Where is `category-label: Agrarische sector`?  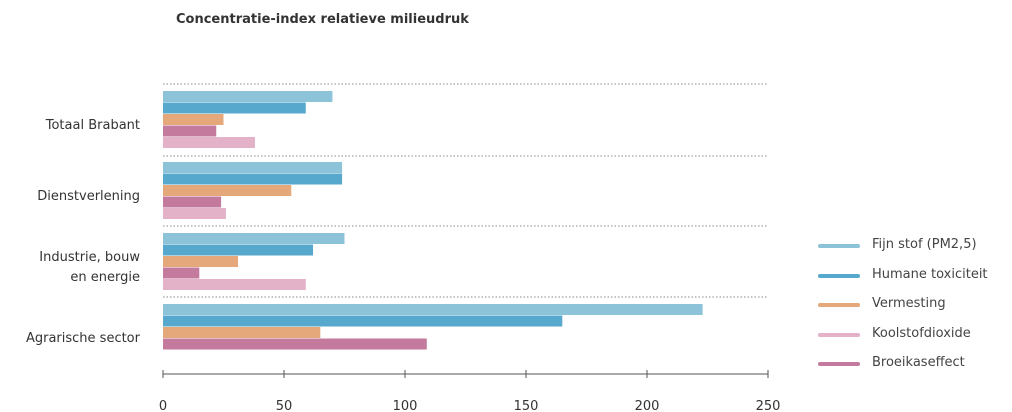 category-label: Agrarische sector is located at coordinates (83, 338).